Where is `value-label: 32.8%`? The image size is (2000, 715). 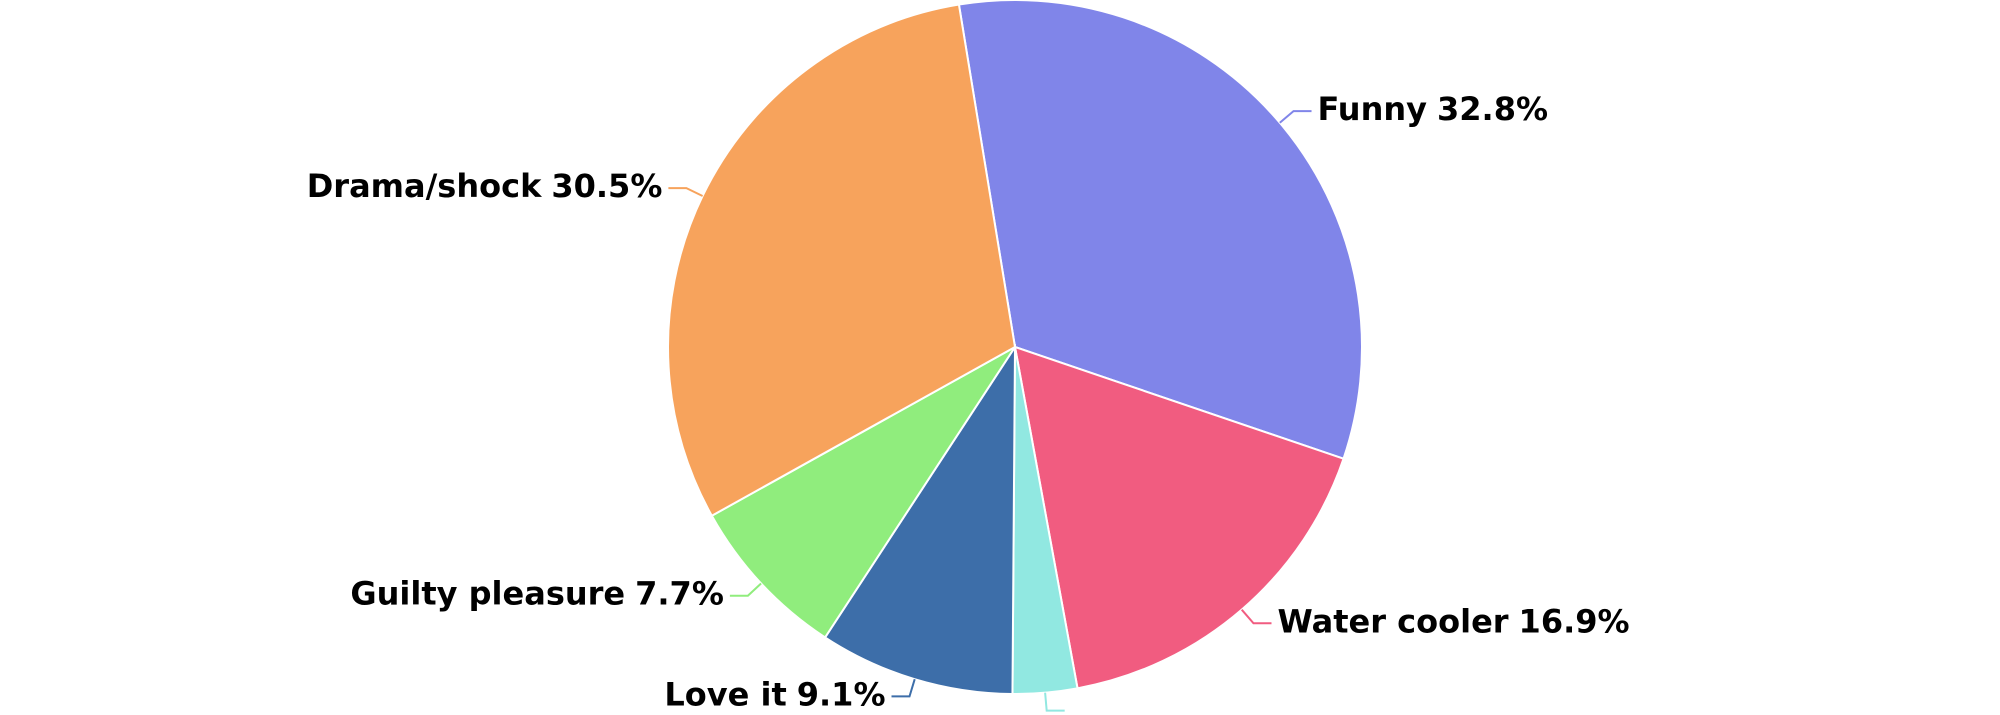 value-label: 32.8% is located at coordinates (1492, 109).